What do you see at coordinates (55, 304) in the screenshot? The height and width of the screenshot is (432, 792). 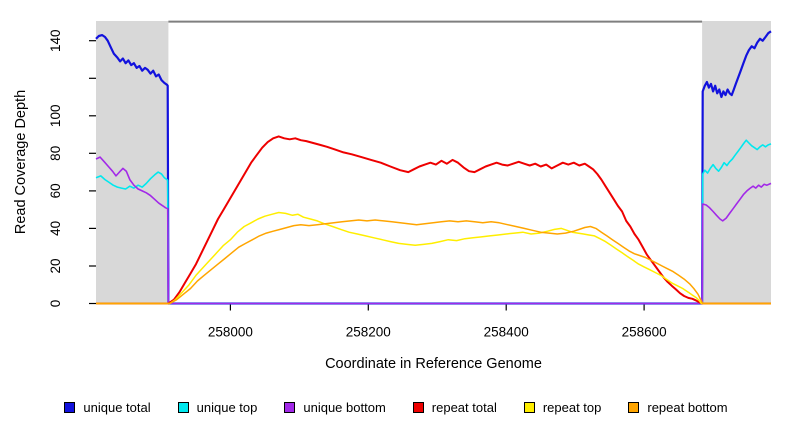 I see `y-tick-label: 0` at bounding box center [55, 304].